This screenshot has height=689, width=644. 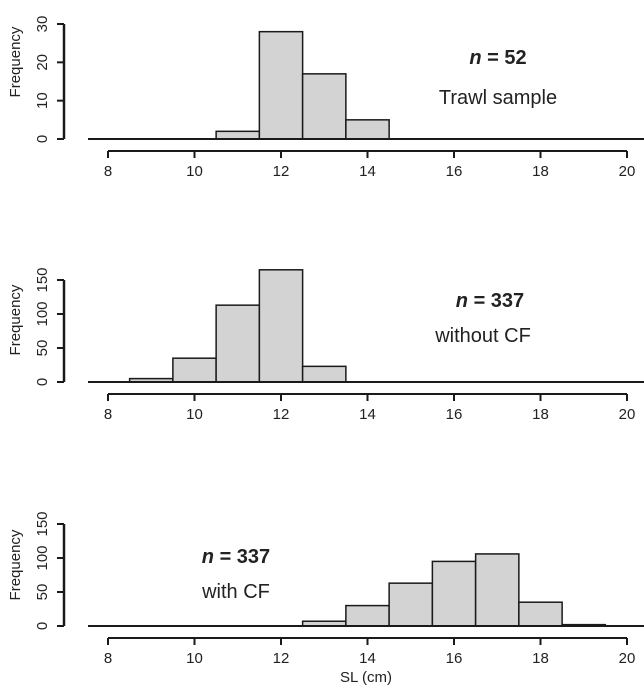 I want to click on y-tick-label: 20, so click(x=42, y=62).